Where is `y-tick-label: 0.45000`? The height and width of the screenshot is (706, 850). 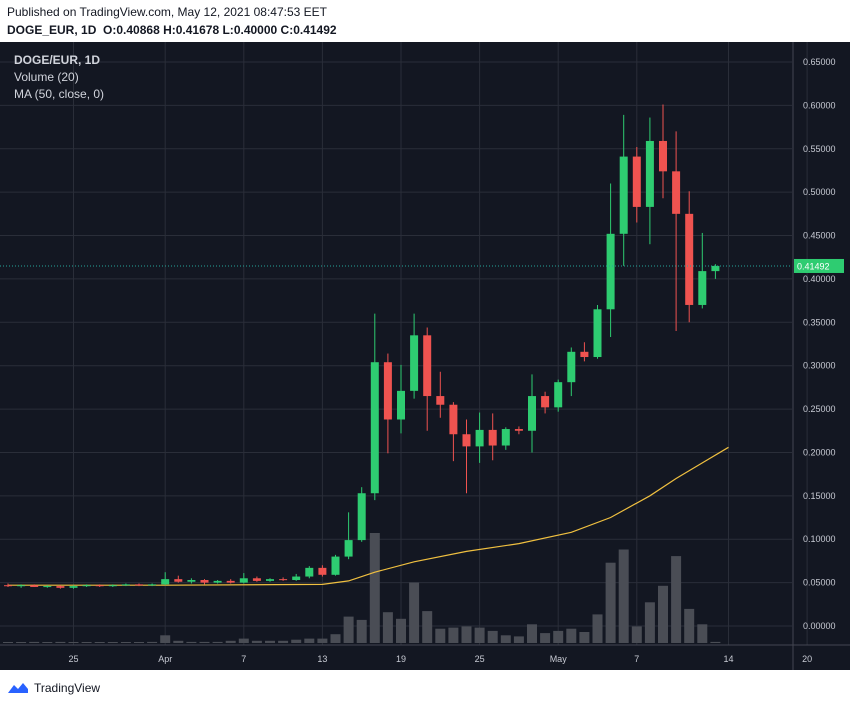
y-tick-label: 0.45000 is located at coordinates (819, 236).